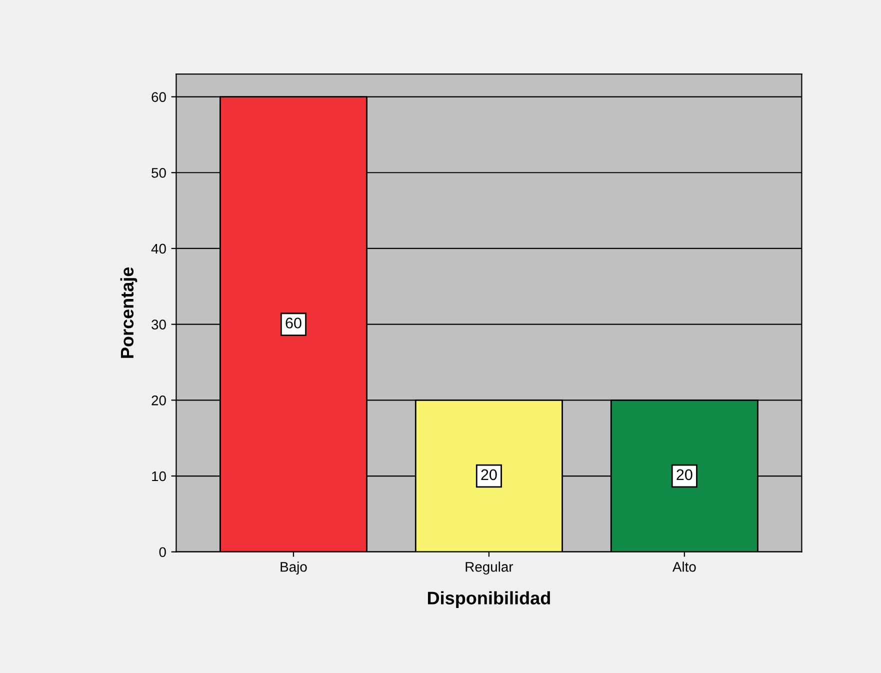 This screenshot has height=673, width=881. I want to click on y-tick-label: 10, so click(159, 476).